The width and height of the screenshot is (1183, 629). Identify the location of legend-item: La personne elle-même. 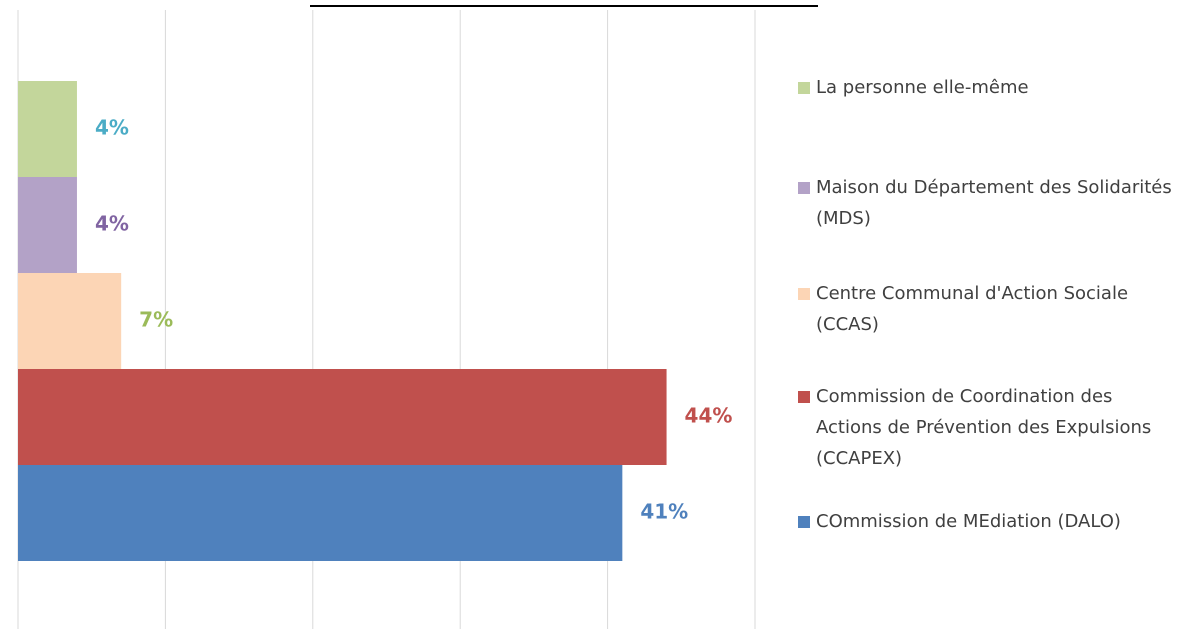
(988, 87).